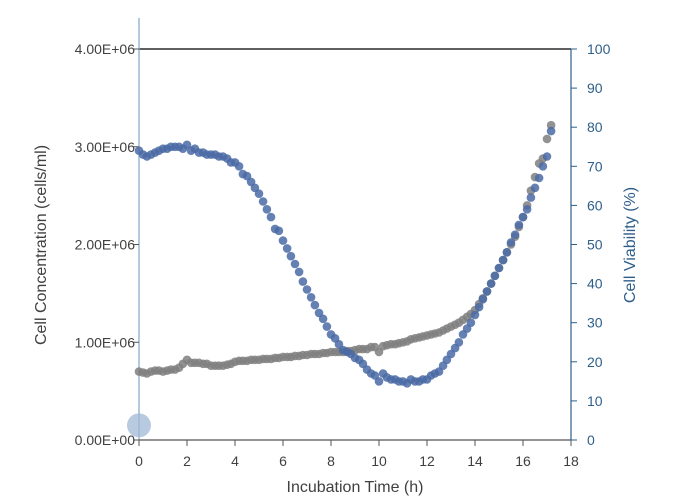 This screenshot has height=497, width=694. I want to click on y2-axis-title: Cell Viability (%), so click(630, 245).